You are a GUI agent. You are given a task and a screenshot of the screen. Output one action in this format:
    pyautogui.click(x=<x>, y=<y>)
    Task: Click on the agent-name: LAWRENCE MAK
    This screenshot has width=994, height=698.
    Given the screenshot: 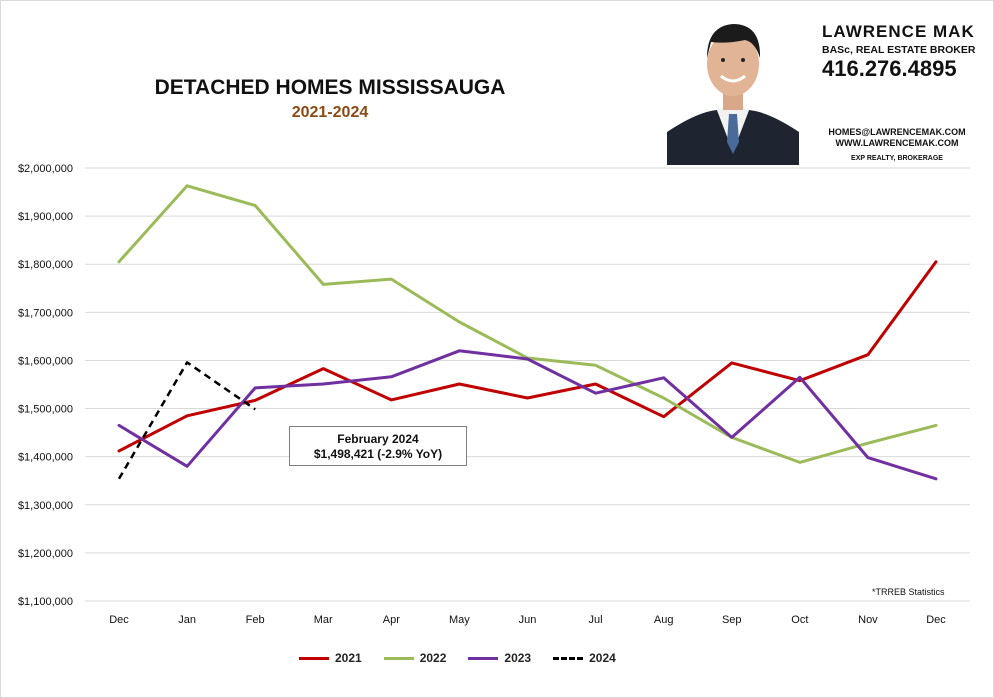 What is the action you would take?
    pyautogui.click(x=898, y=31)
    